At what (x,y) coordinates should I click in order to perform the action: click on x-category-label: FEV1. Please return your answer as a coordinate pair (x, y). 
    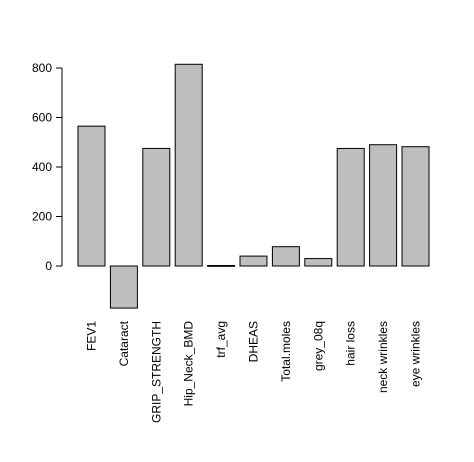
    Looking at the image, I should click on (92, 336).